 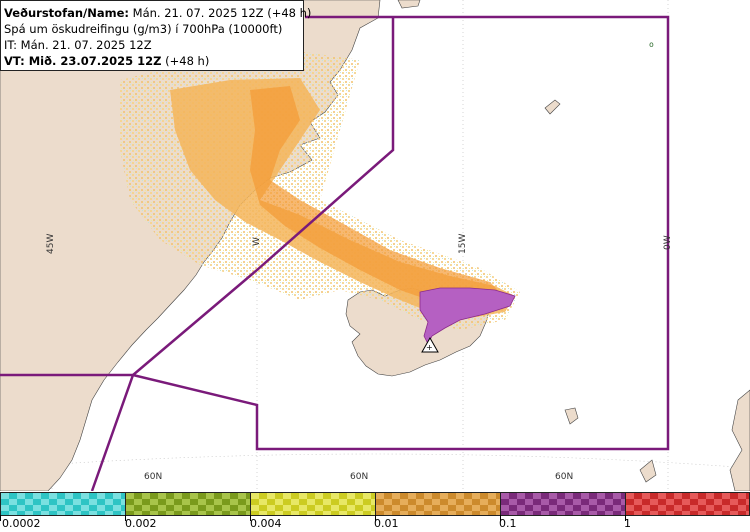 I want to click on legend-swatch-purple, so click(x=563, y=504).